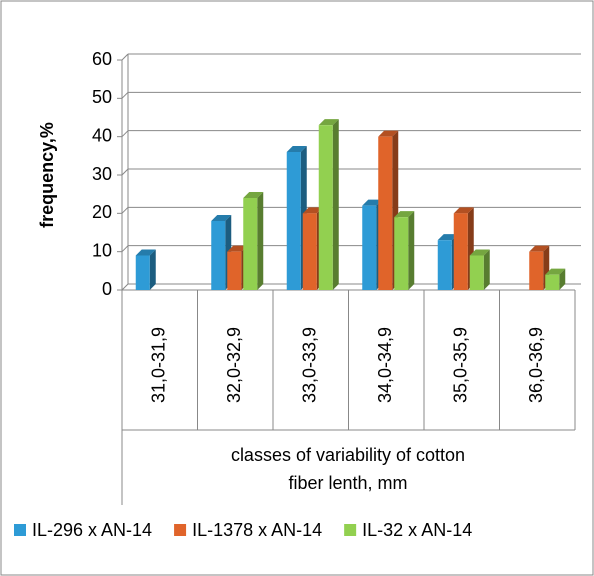 The image size is (594, 576). I want to click on y-tick-label: 20, so click(102, 212).